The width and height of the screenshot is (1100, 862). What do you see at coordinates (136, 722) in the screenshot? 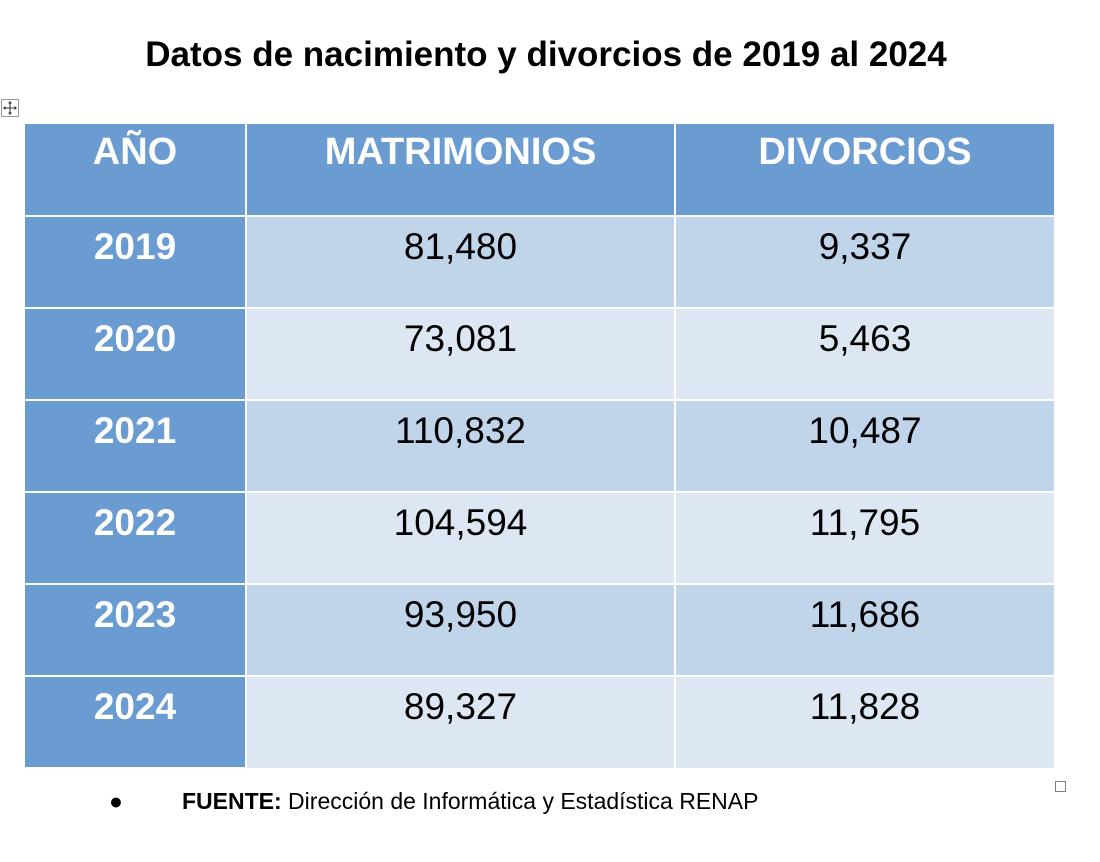
I see `row-year: 2024` at bounding box center [136, 722].